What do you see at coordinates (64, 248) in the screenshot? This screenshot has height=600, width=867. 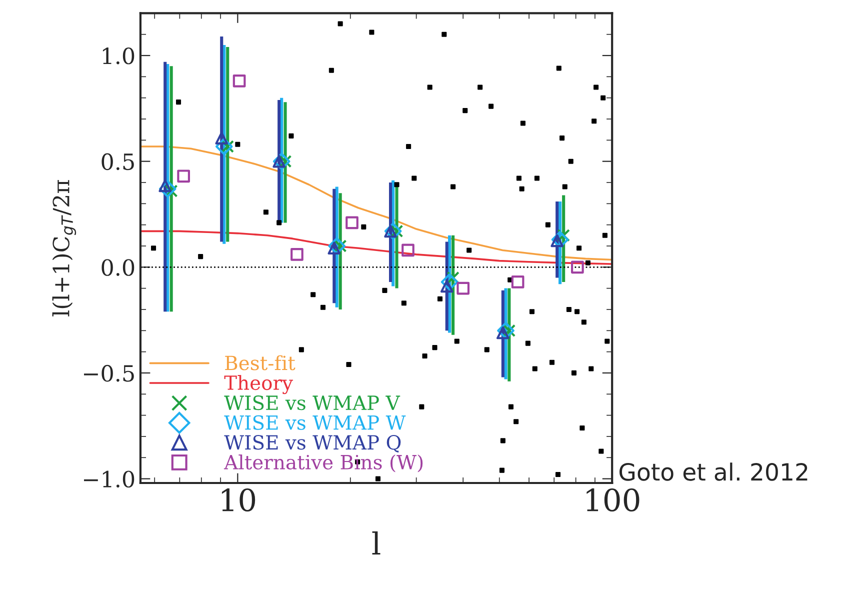 I see `y-axis-title: l(l+1)C$_{gT}$/2π` at bounding box center [64, 248].